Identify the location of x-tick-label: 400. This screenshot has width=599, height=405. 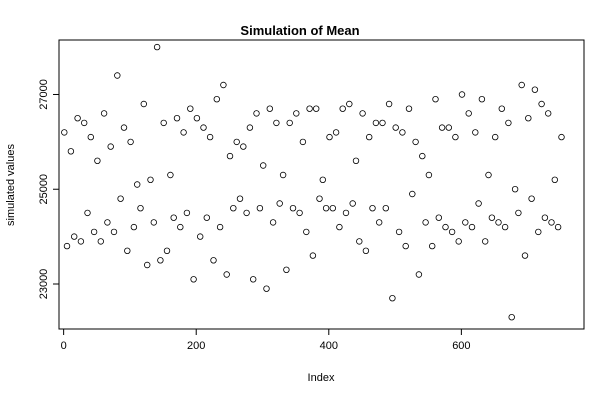
(329, 346).